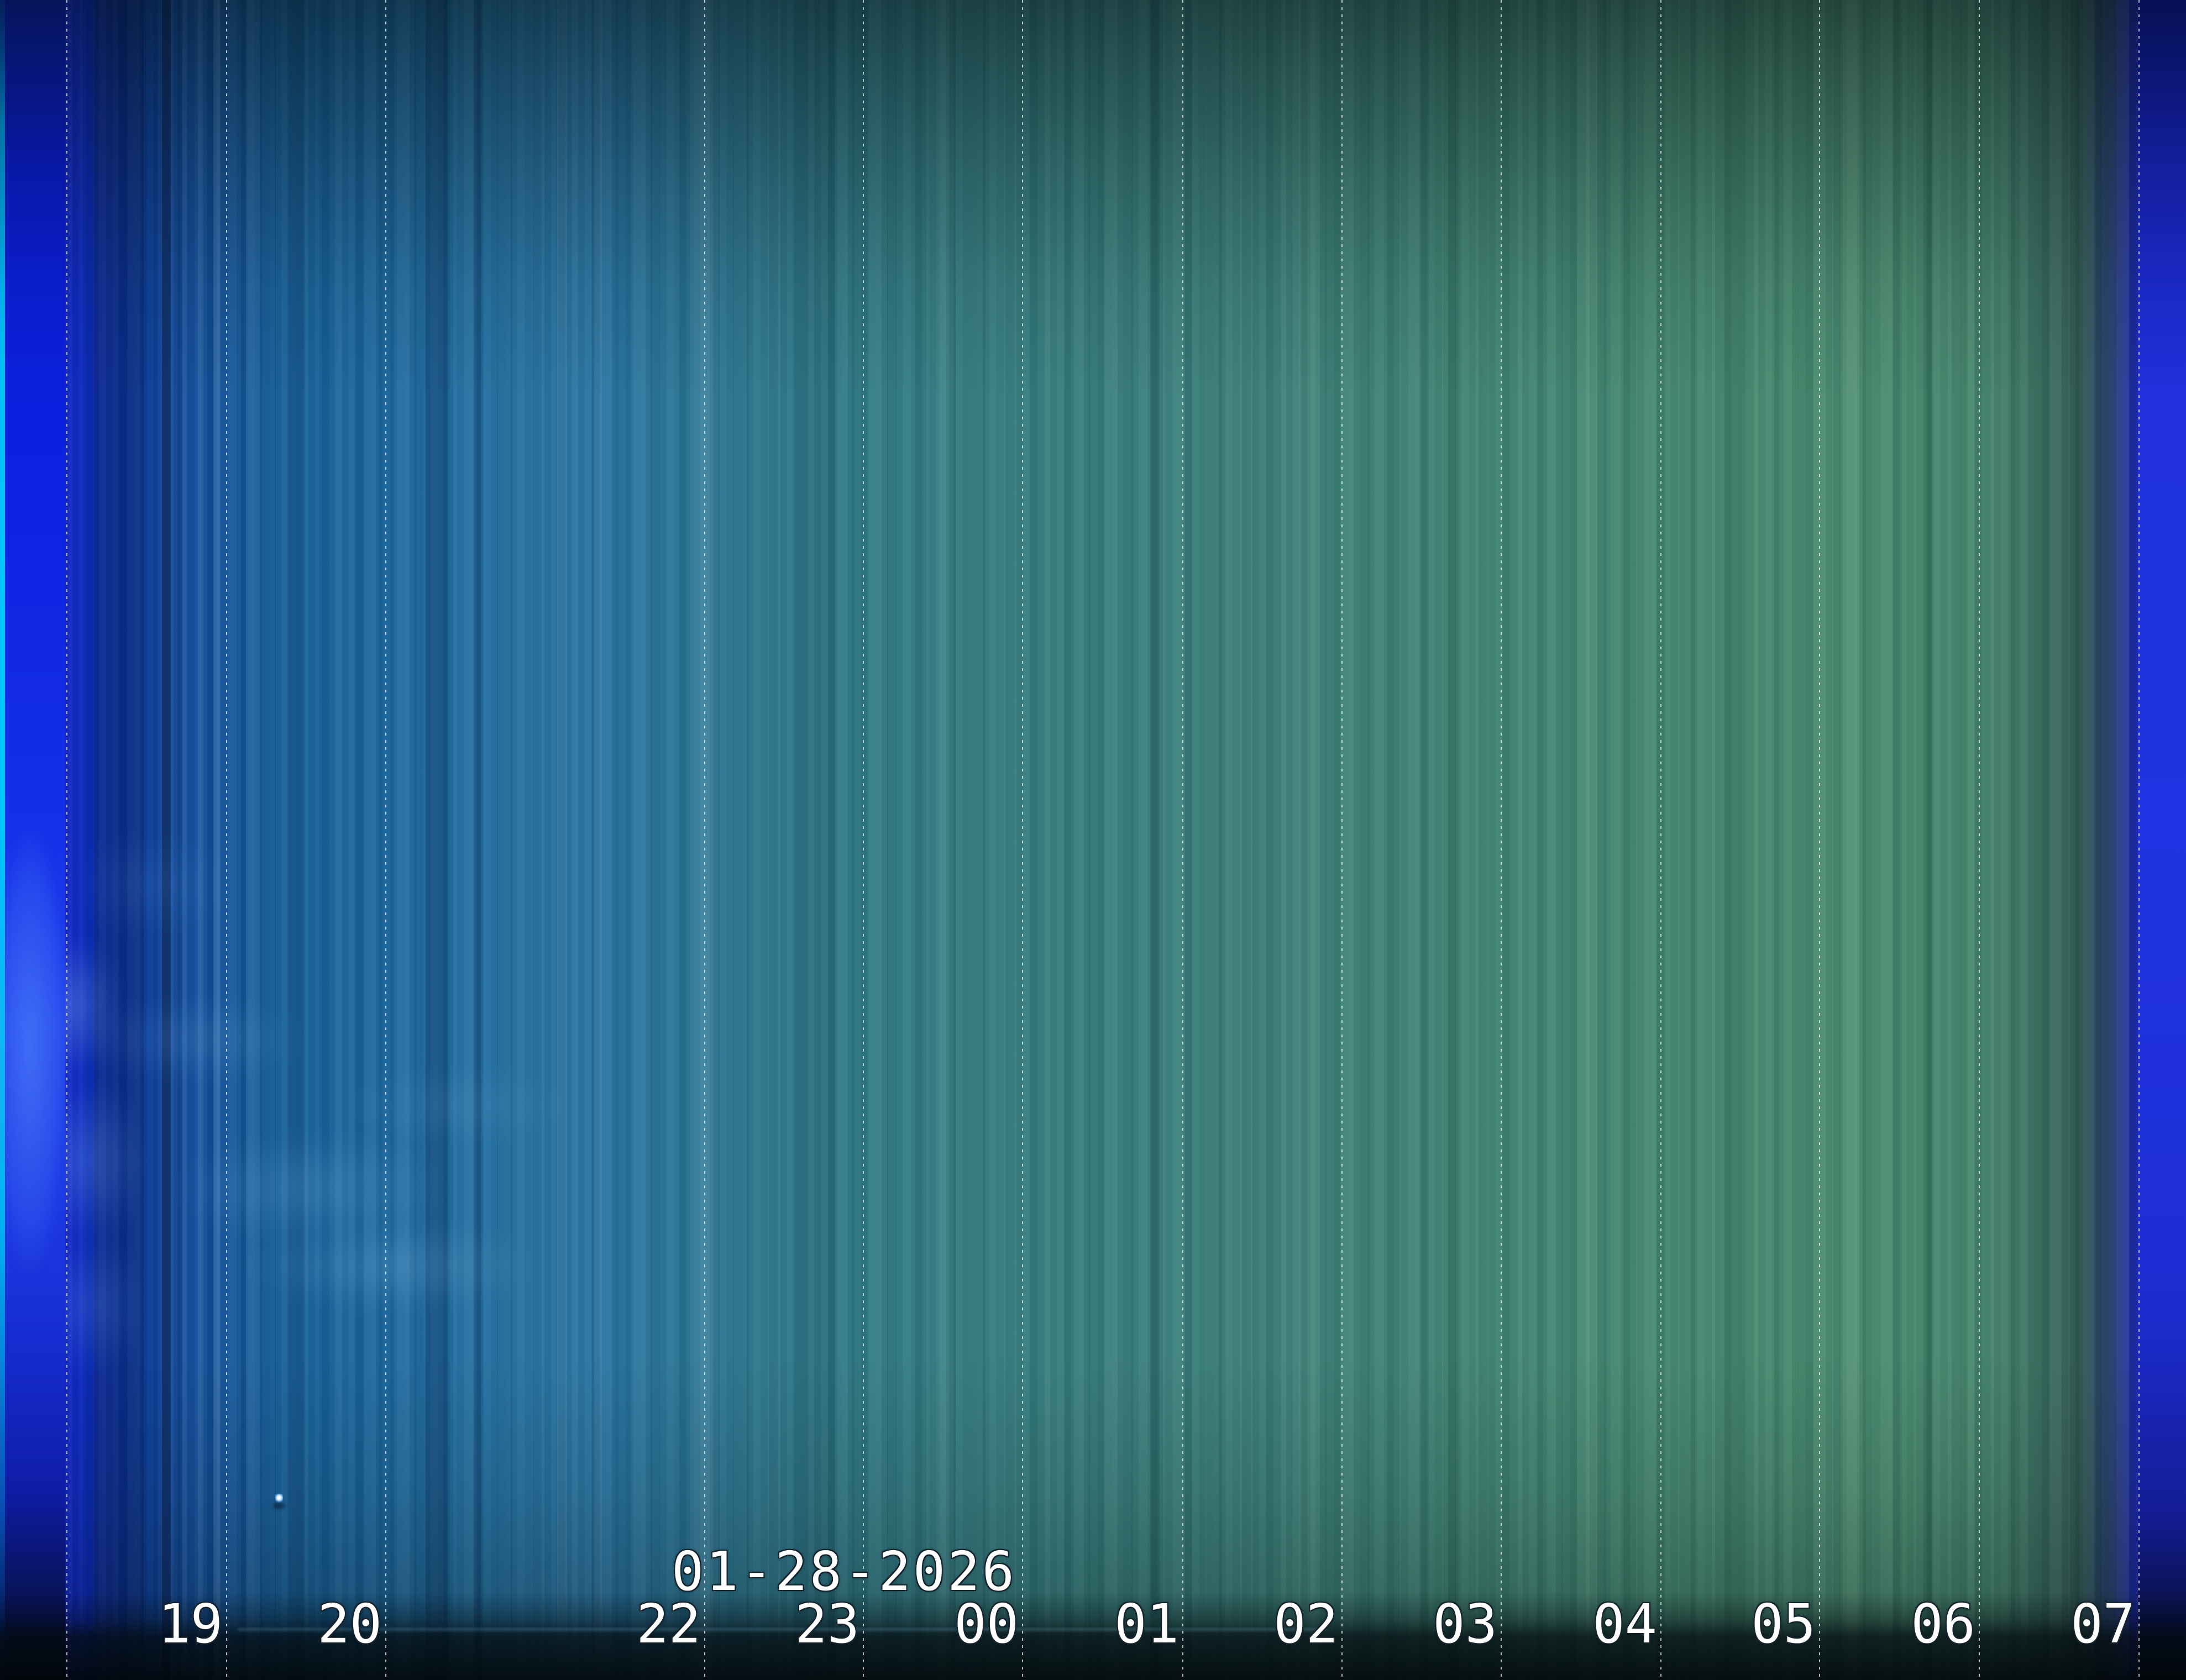 This screenshot has width=2186, height=1680. What do you see at coordinates (279, 1506) in the screenshot?
I see `star-dot-shadow` at bounding box center [279, 1506].